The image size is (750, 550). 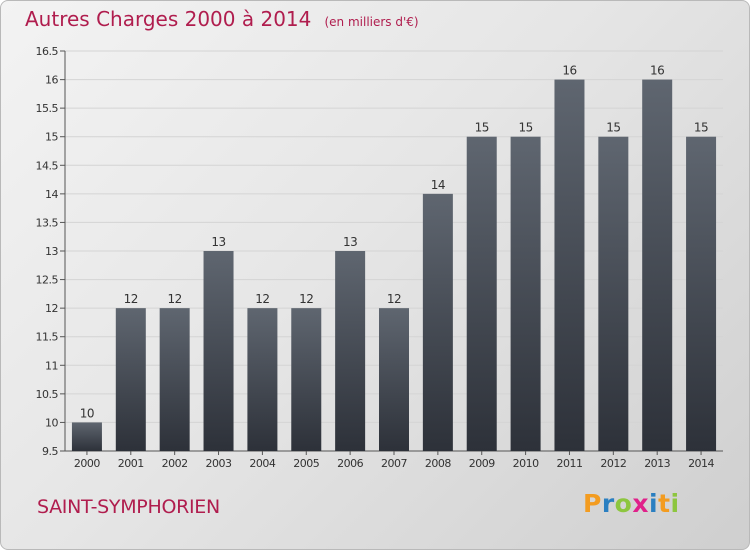 What do you see at coordinates (168, 19) in the screenshot?
I see `chart-title-text: Autres Charges 2000 à 2014` at bounding box center [168, 19].